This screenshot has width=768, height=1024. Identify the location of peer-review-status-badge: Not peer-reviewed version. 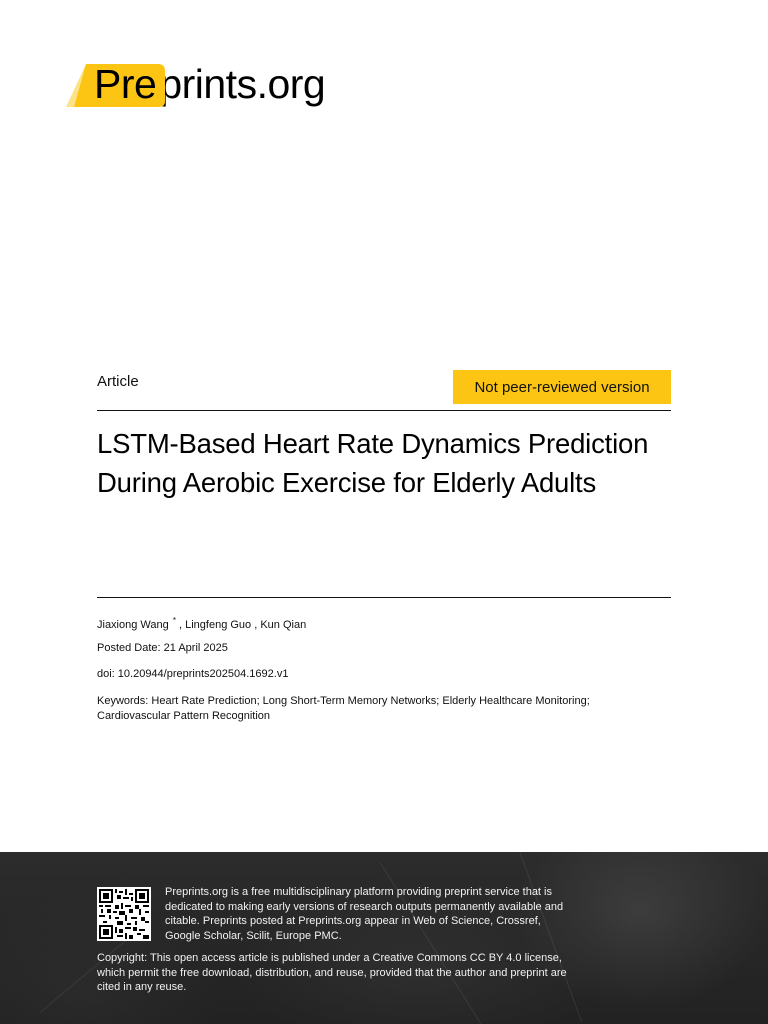
(562, 387).